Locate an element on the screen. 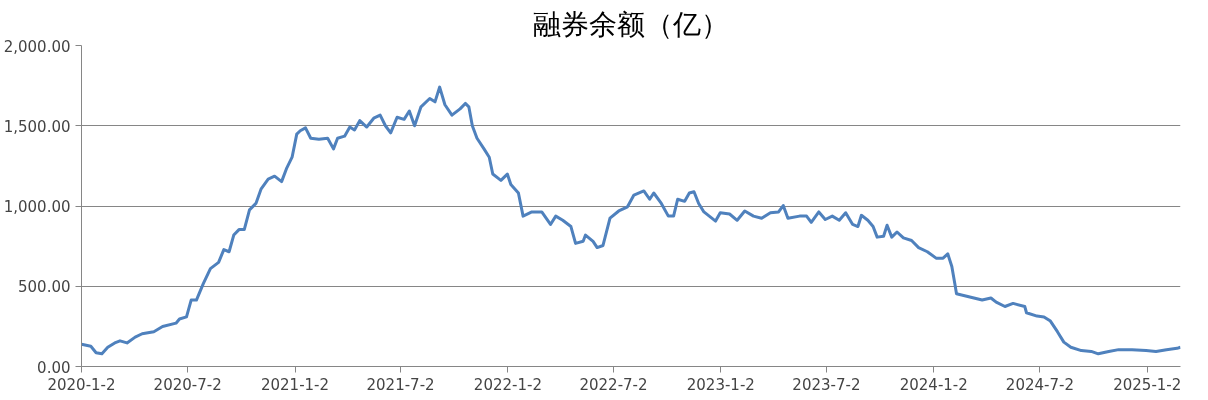 The image size is (1208, 400). x-tick-label: 2025-1-2 is located at coordinates (1147, 384).